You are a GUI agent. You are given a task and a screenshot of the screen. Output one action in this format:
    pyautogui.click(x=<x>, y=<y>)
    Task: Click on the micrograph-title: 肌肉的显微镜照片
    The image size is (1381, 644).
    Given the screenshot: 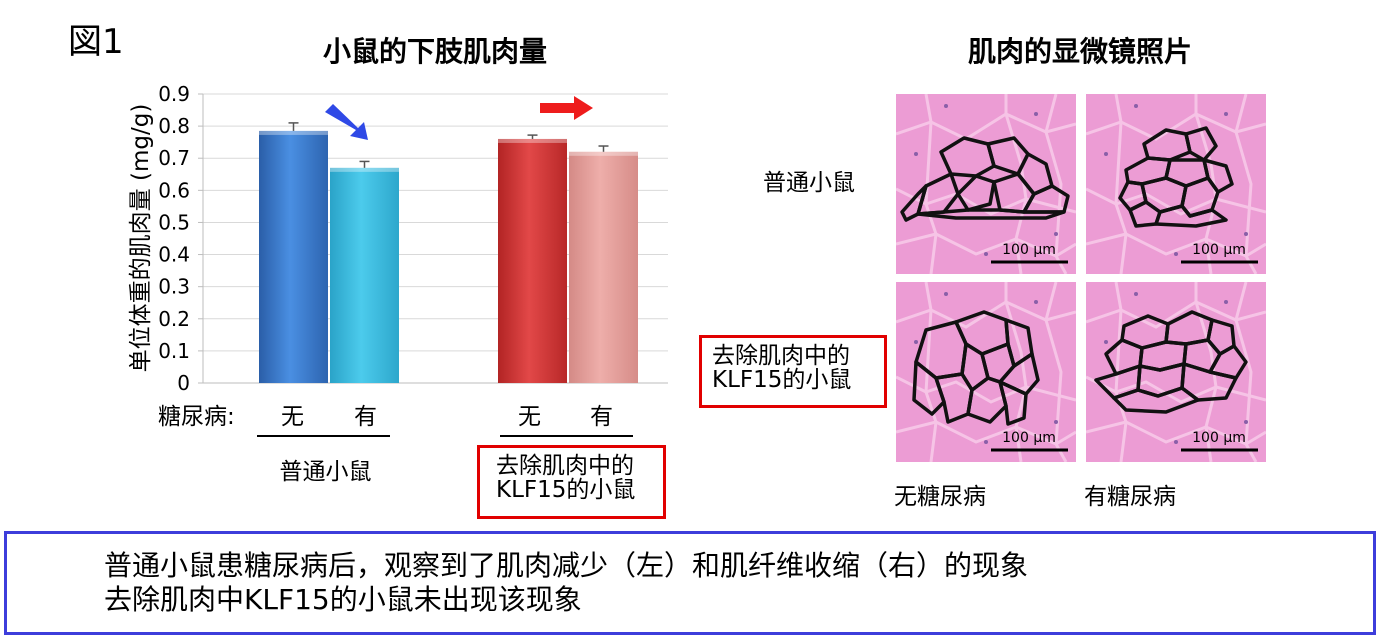 What is the action you would take?
    pyautogui.click(x=1079, y=51)
    